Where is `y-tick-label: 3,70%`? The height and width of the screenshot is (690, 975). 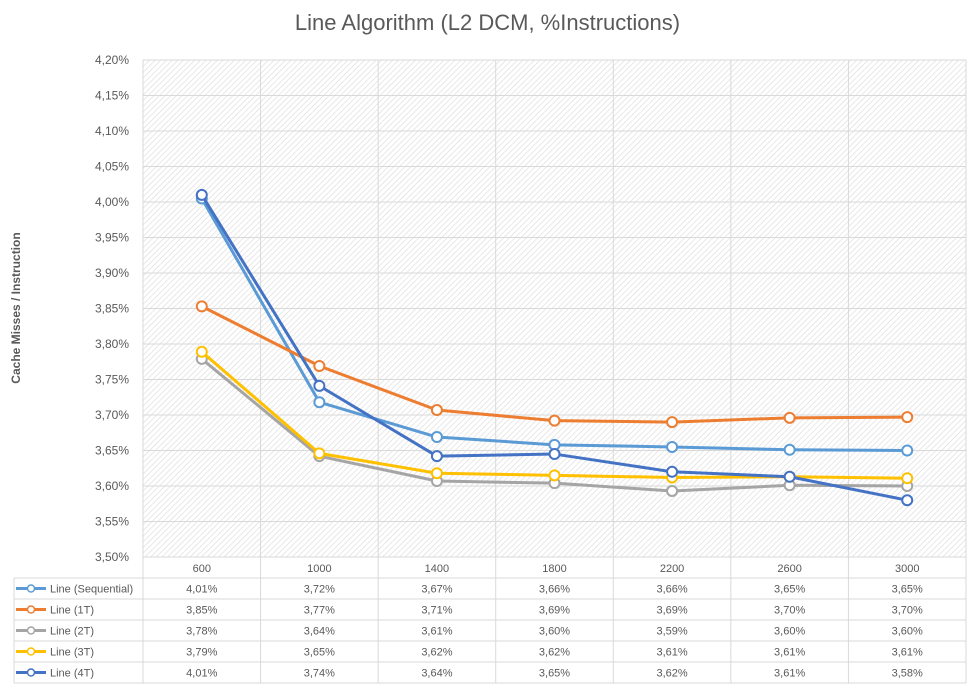
y-tick-label: 3,70% is located at coordinates (112, 415).